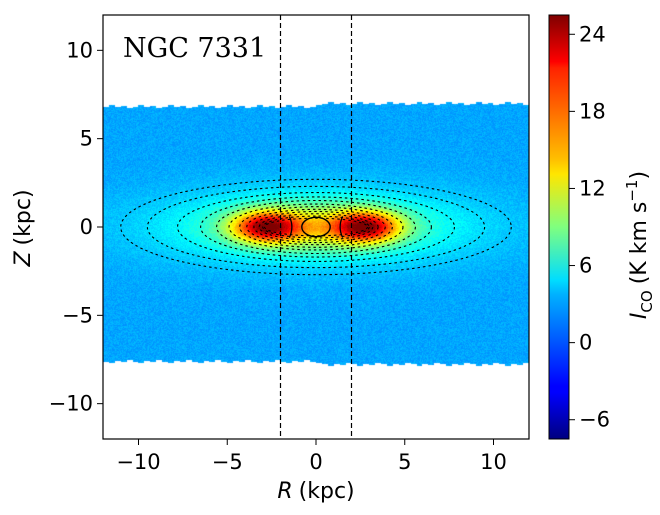  What do you see at coordinates (585, 343) in the screenshot?
I see `colorbar-tick-label: 0` at bounding box center [585, 343].